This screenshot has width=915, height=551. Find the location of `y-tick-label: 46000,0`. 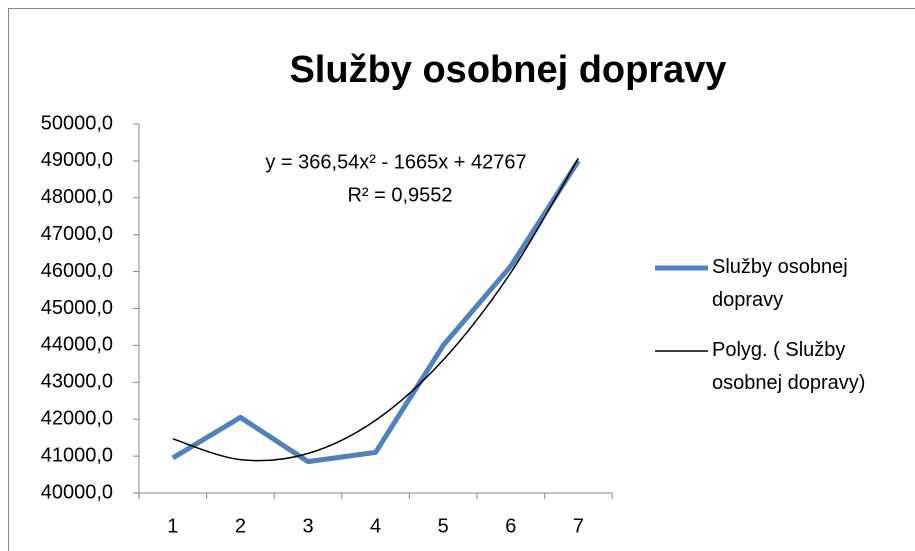

y-tick-label: 46000,0 is located at coordinates (77, 271).